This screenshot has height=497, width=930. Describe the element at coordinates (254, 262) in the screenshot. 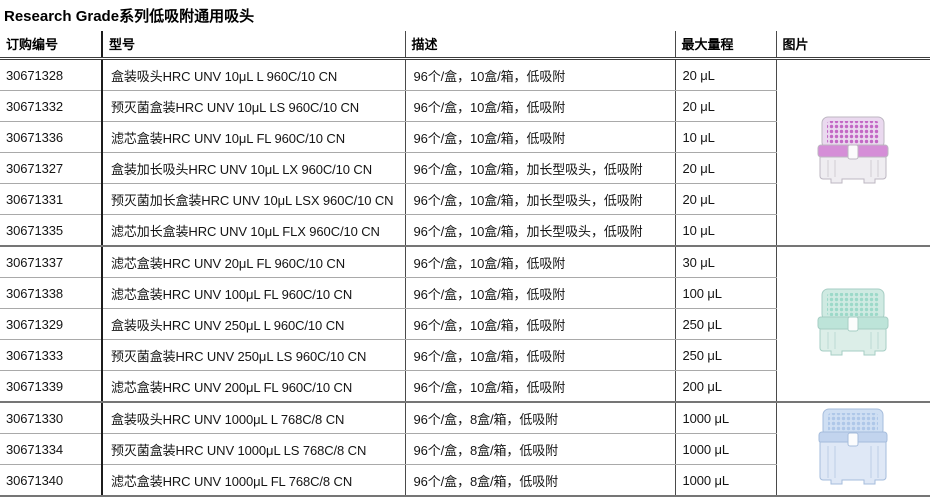

I see `model-cell: 滤芯盒装HRC UNV 20μL FL 960C/10 CN` at that location.